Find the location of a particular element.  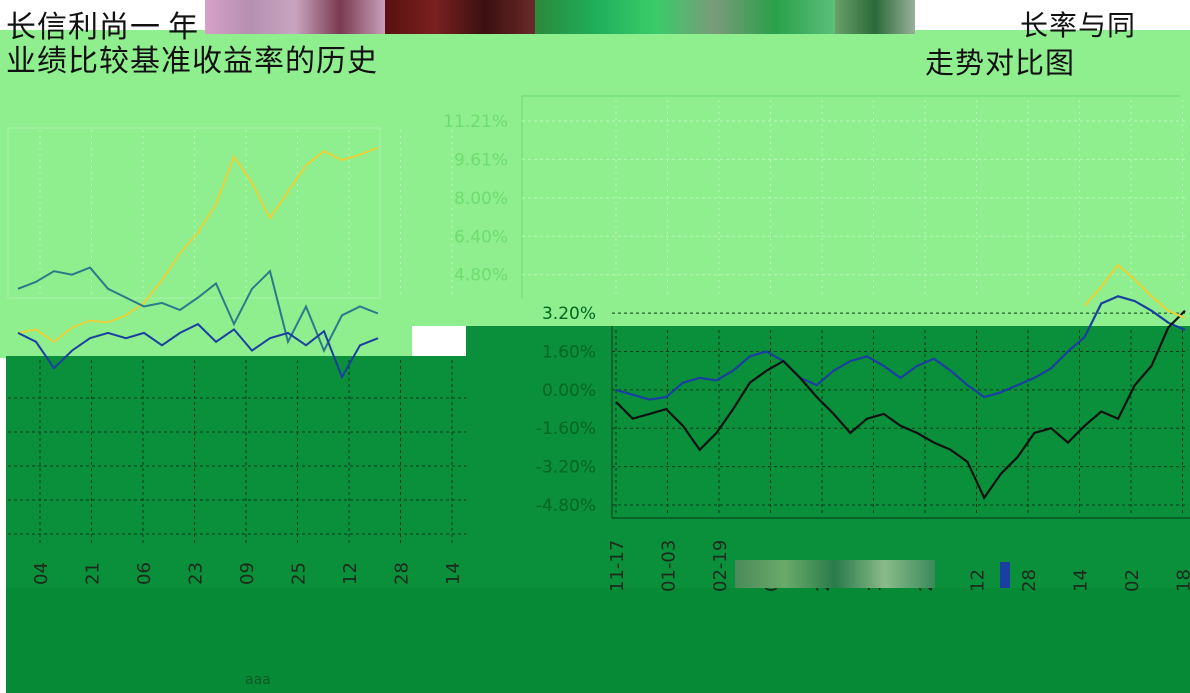

glitch-strip-maroon is located at coordinates (460, 17).